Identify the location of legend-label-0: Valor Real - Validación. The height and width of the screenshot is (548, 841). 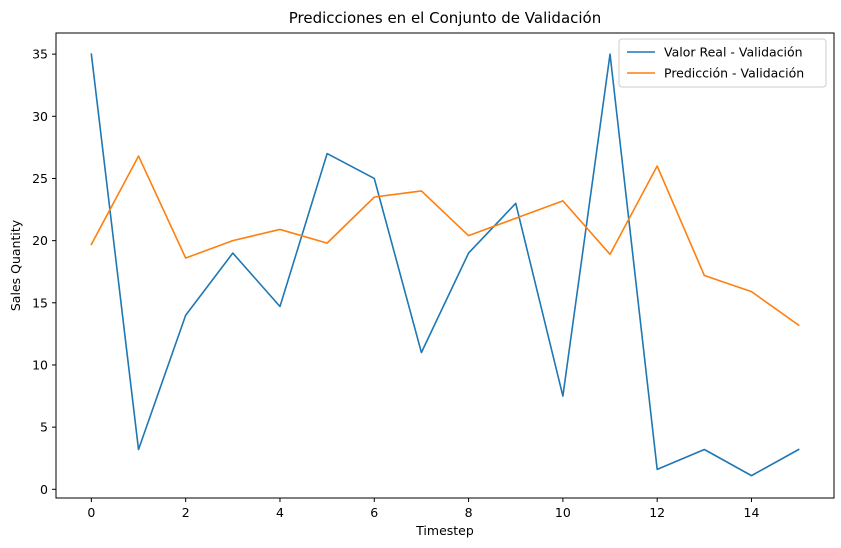
(733, 52).